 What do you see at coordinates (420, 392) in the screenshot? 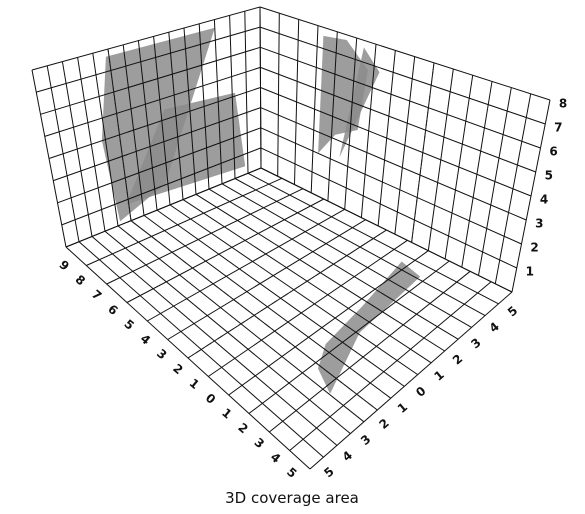
I see `x-tick-label: 0` at bounding box center [420, 392].